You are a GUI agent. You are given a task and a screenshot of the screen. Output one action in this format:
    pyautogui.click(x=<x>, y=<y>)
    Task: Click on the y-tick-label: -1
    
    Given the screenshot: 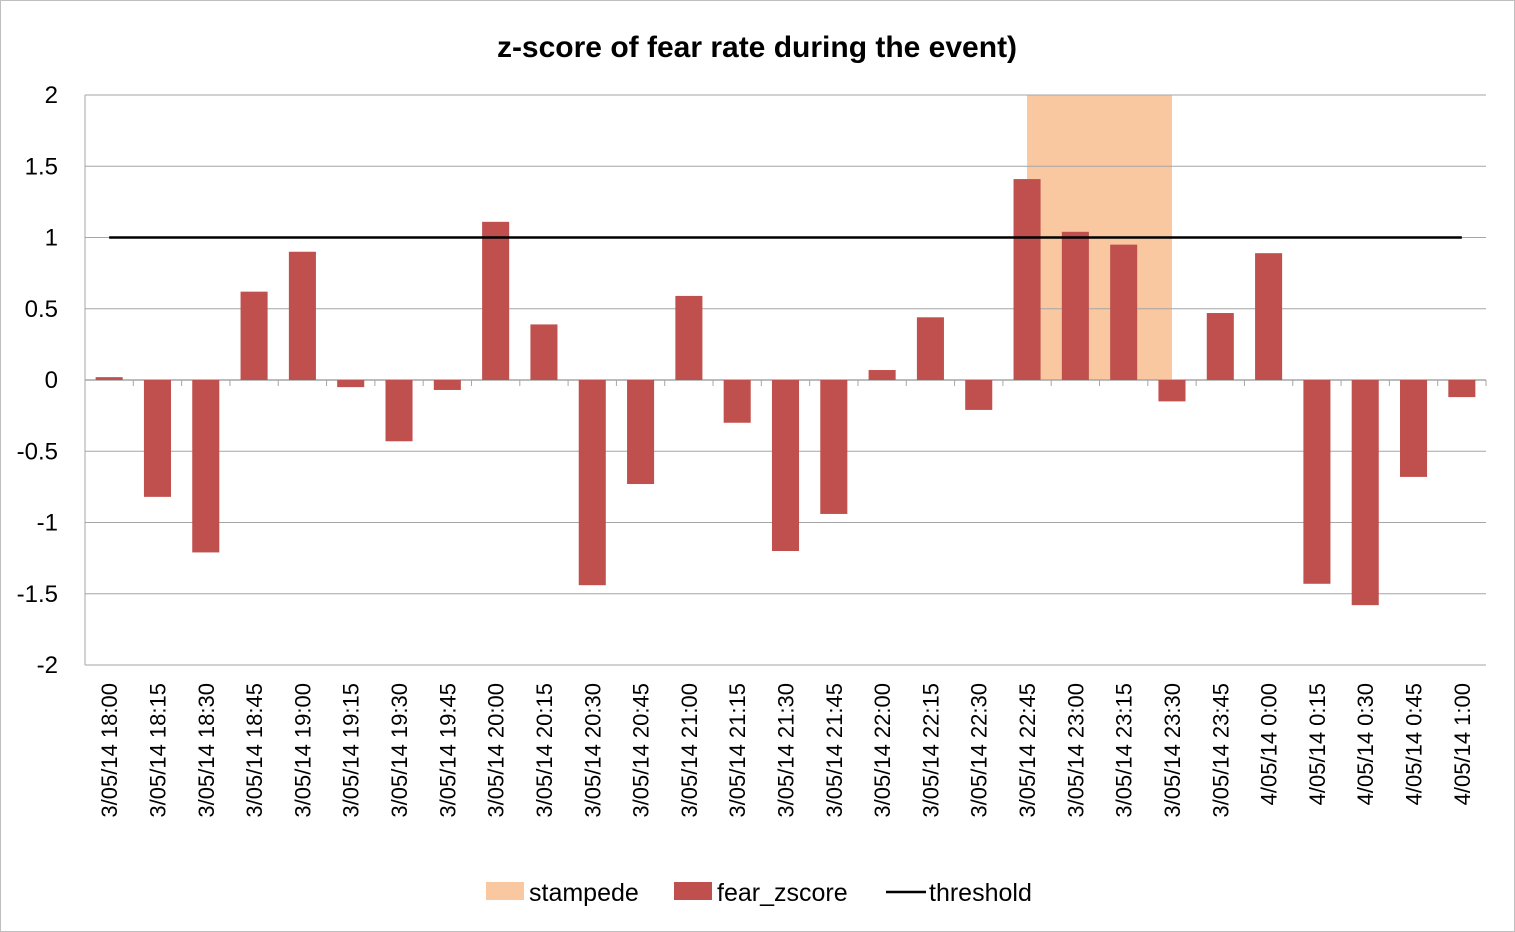 What is the action you would take?
    pyautogui.click(x=47, y=523)
    